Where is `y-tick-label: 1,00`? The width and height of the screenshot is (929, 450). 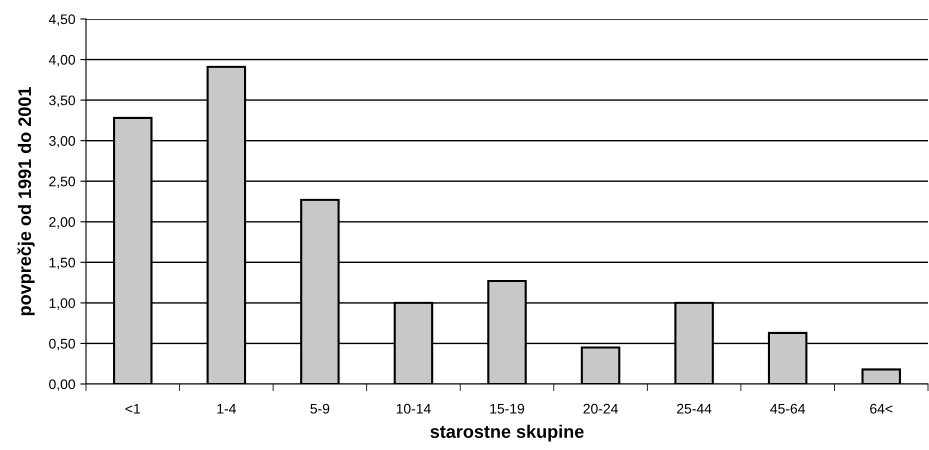
y-tick-label: 1,00 is located at coordinates (63, 304).